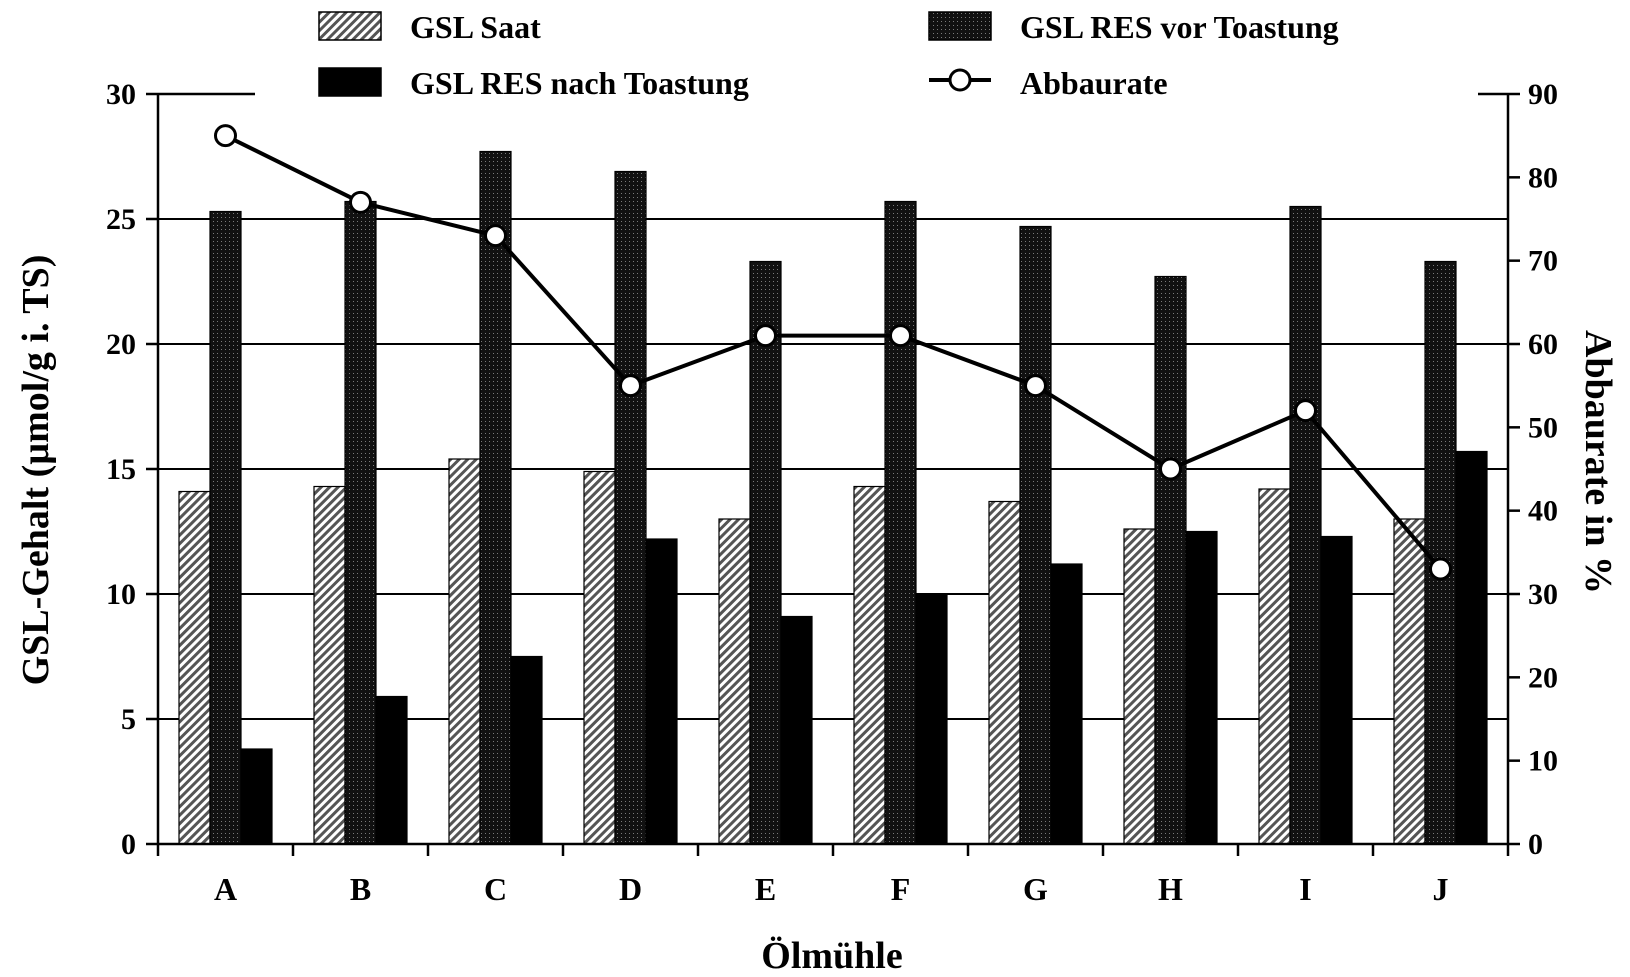 This screenshot has width=1630, height=977. Describe the element at coordinates (1543, 261) in the screenshot. I see `y2-tick-label-70: 70` at that location.